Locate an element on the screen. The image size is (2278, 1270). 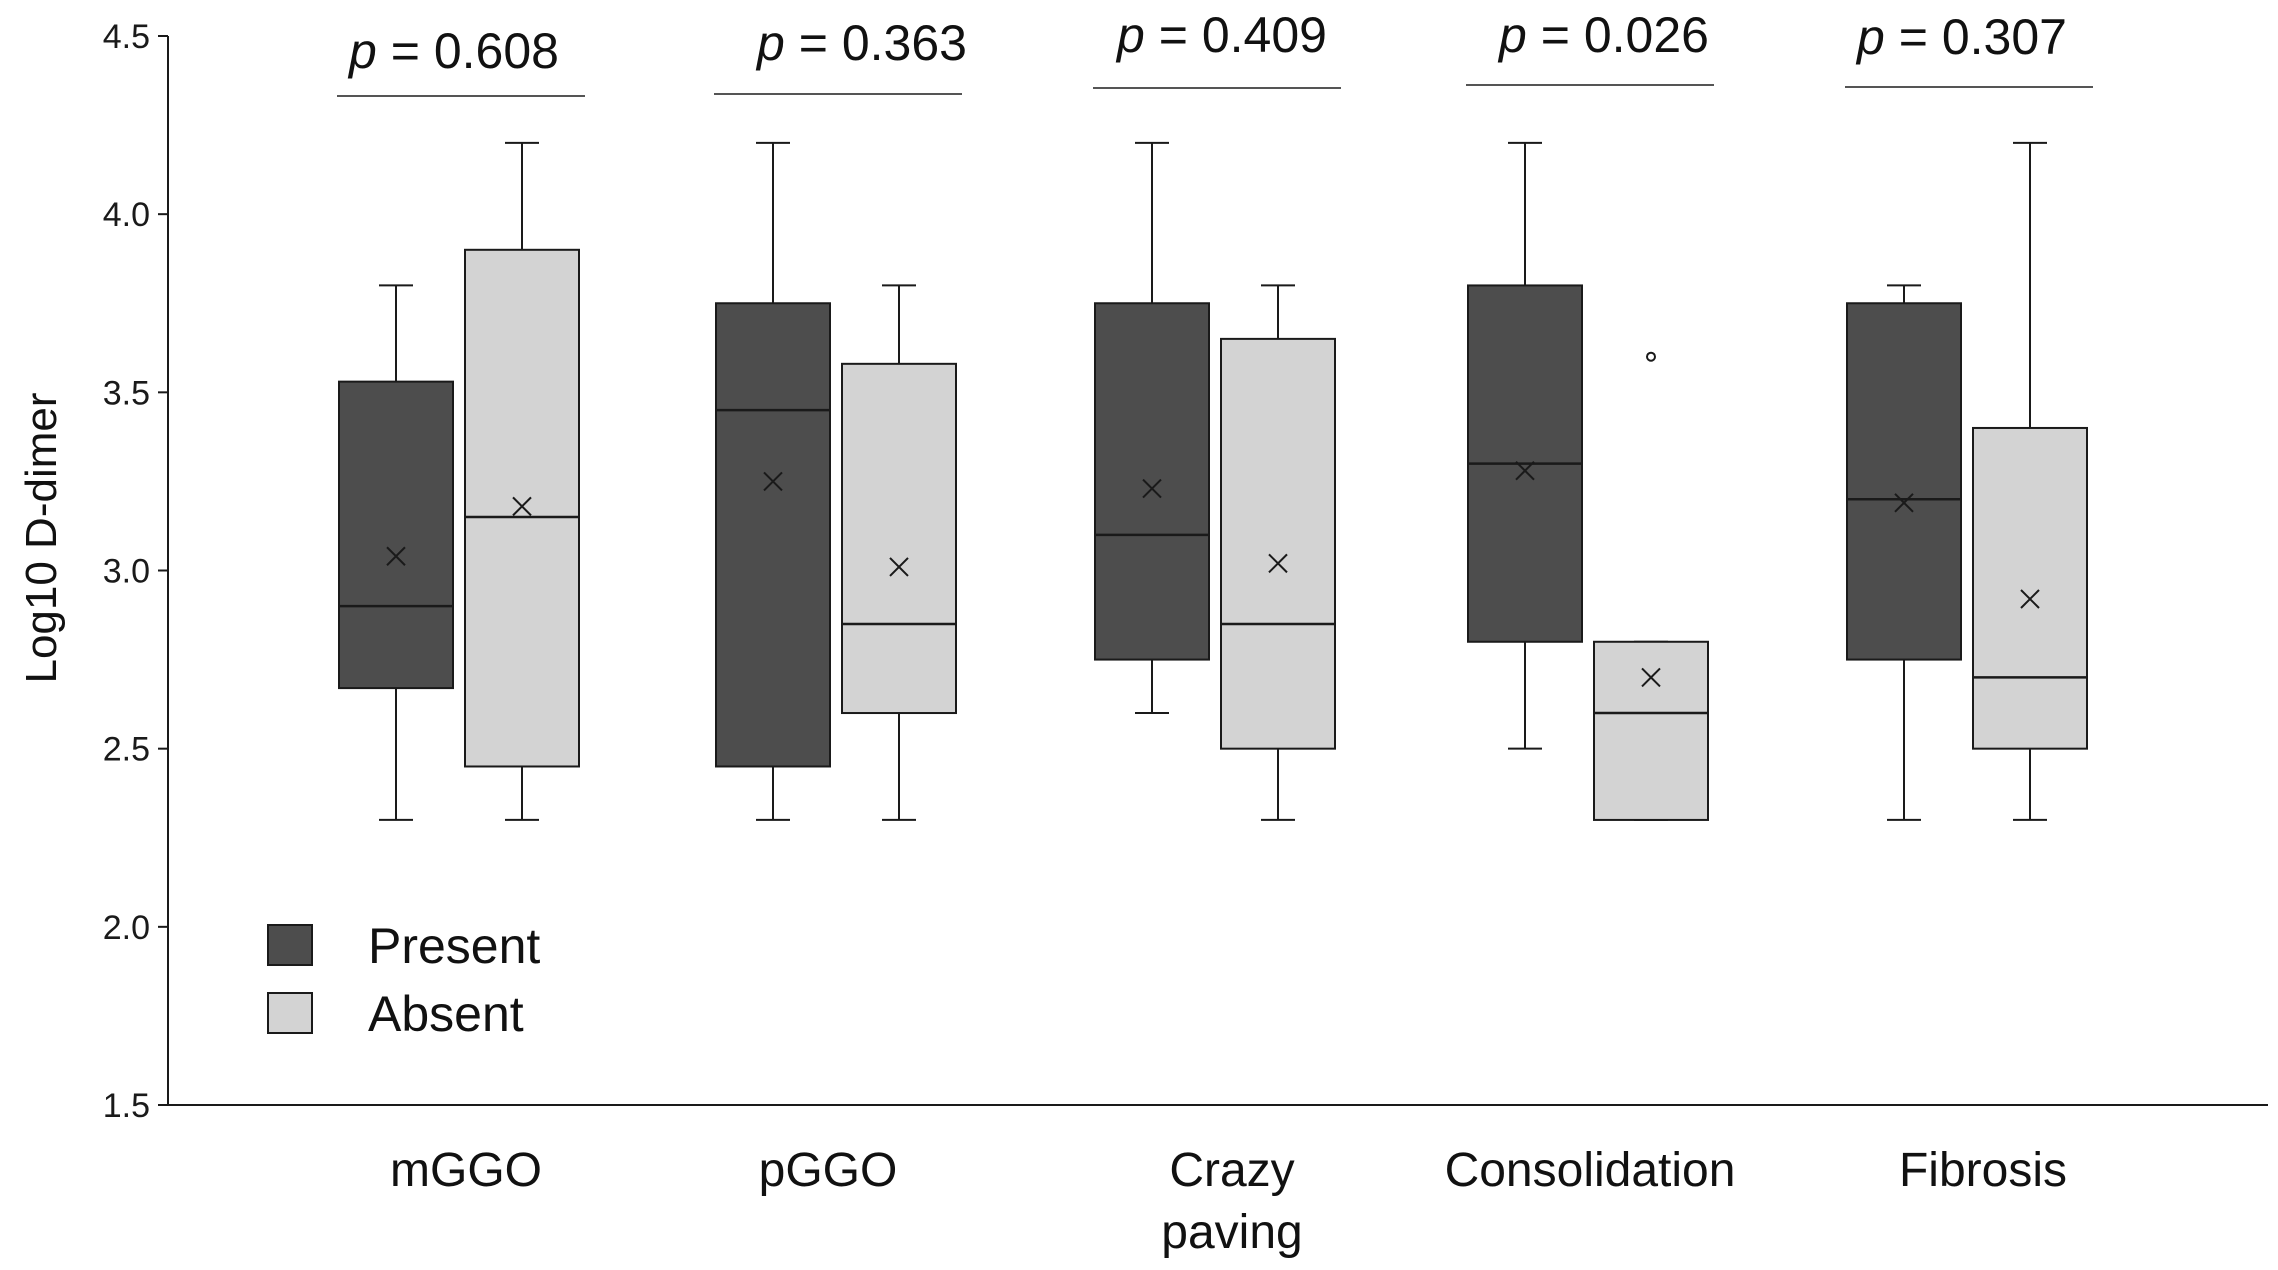
p-value-label: p = 0.608 is located at coordinates (453, 51).